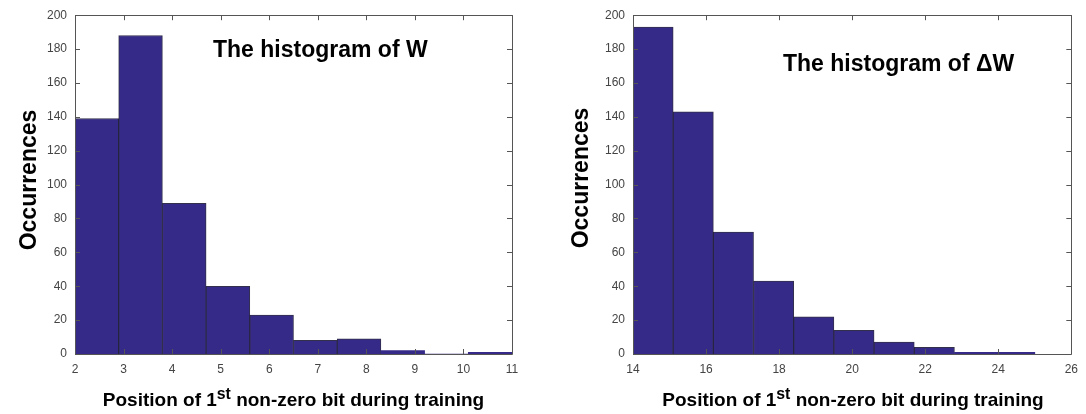 The image size is (1086, 414). I want to click on x-tick-label: 10, so click(463, 368).